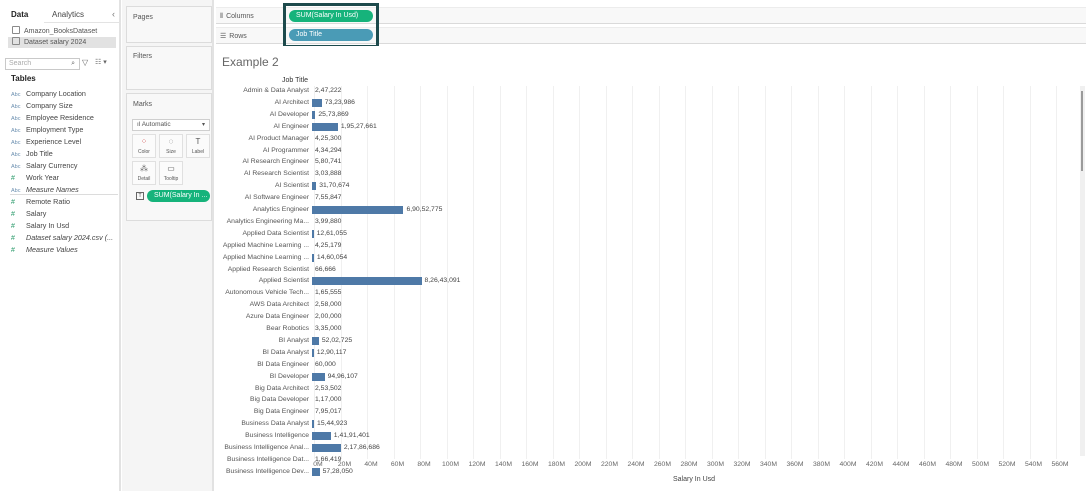  Describe the element at coordinates (62, 42) in the screenshot. I see `datasource-salary-2024: Dataset salary 2024` at that location.